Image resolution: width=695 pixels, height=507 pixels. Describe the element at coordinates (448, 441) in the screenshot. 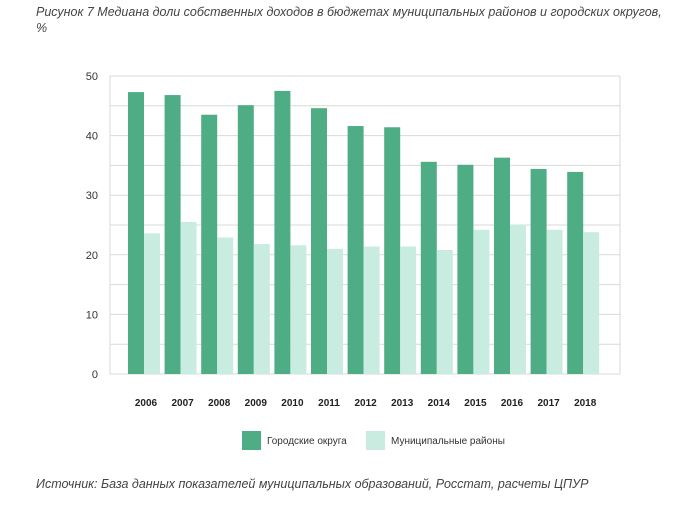

I see `legend-label: Муниципальные районы` at that location.